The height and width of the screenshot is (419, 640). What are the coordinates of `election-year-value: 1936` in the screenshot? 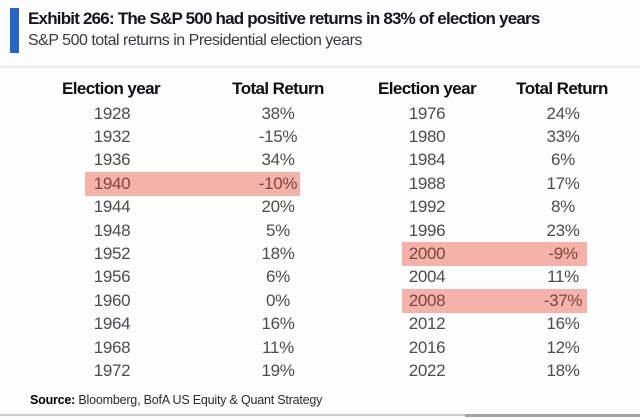 It's located at (112, 160).